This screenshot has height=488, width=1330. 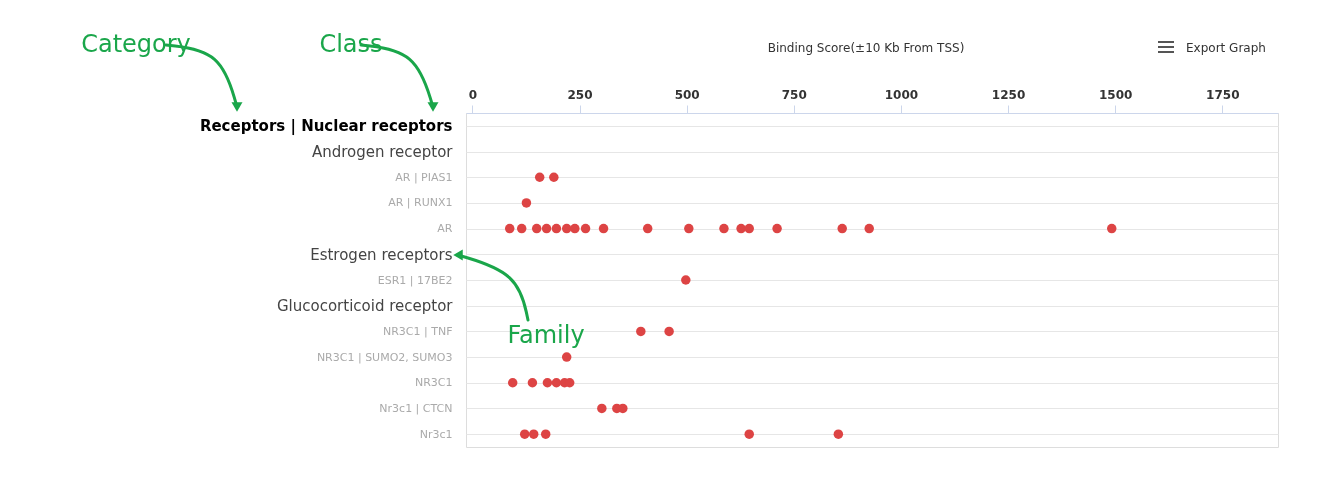 I want to click on y-tick-label: ESR1 | 17BE2, so click(x=415, y=280).